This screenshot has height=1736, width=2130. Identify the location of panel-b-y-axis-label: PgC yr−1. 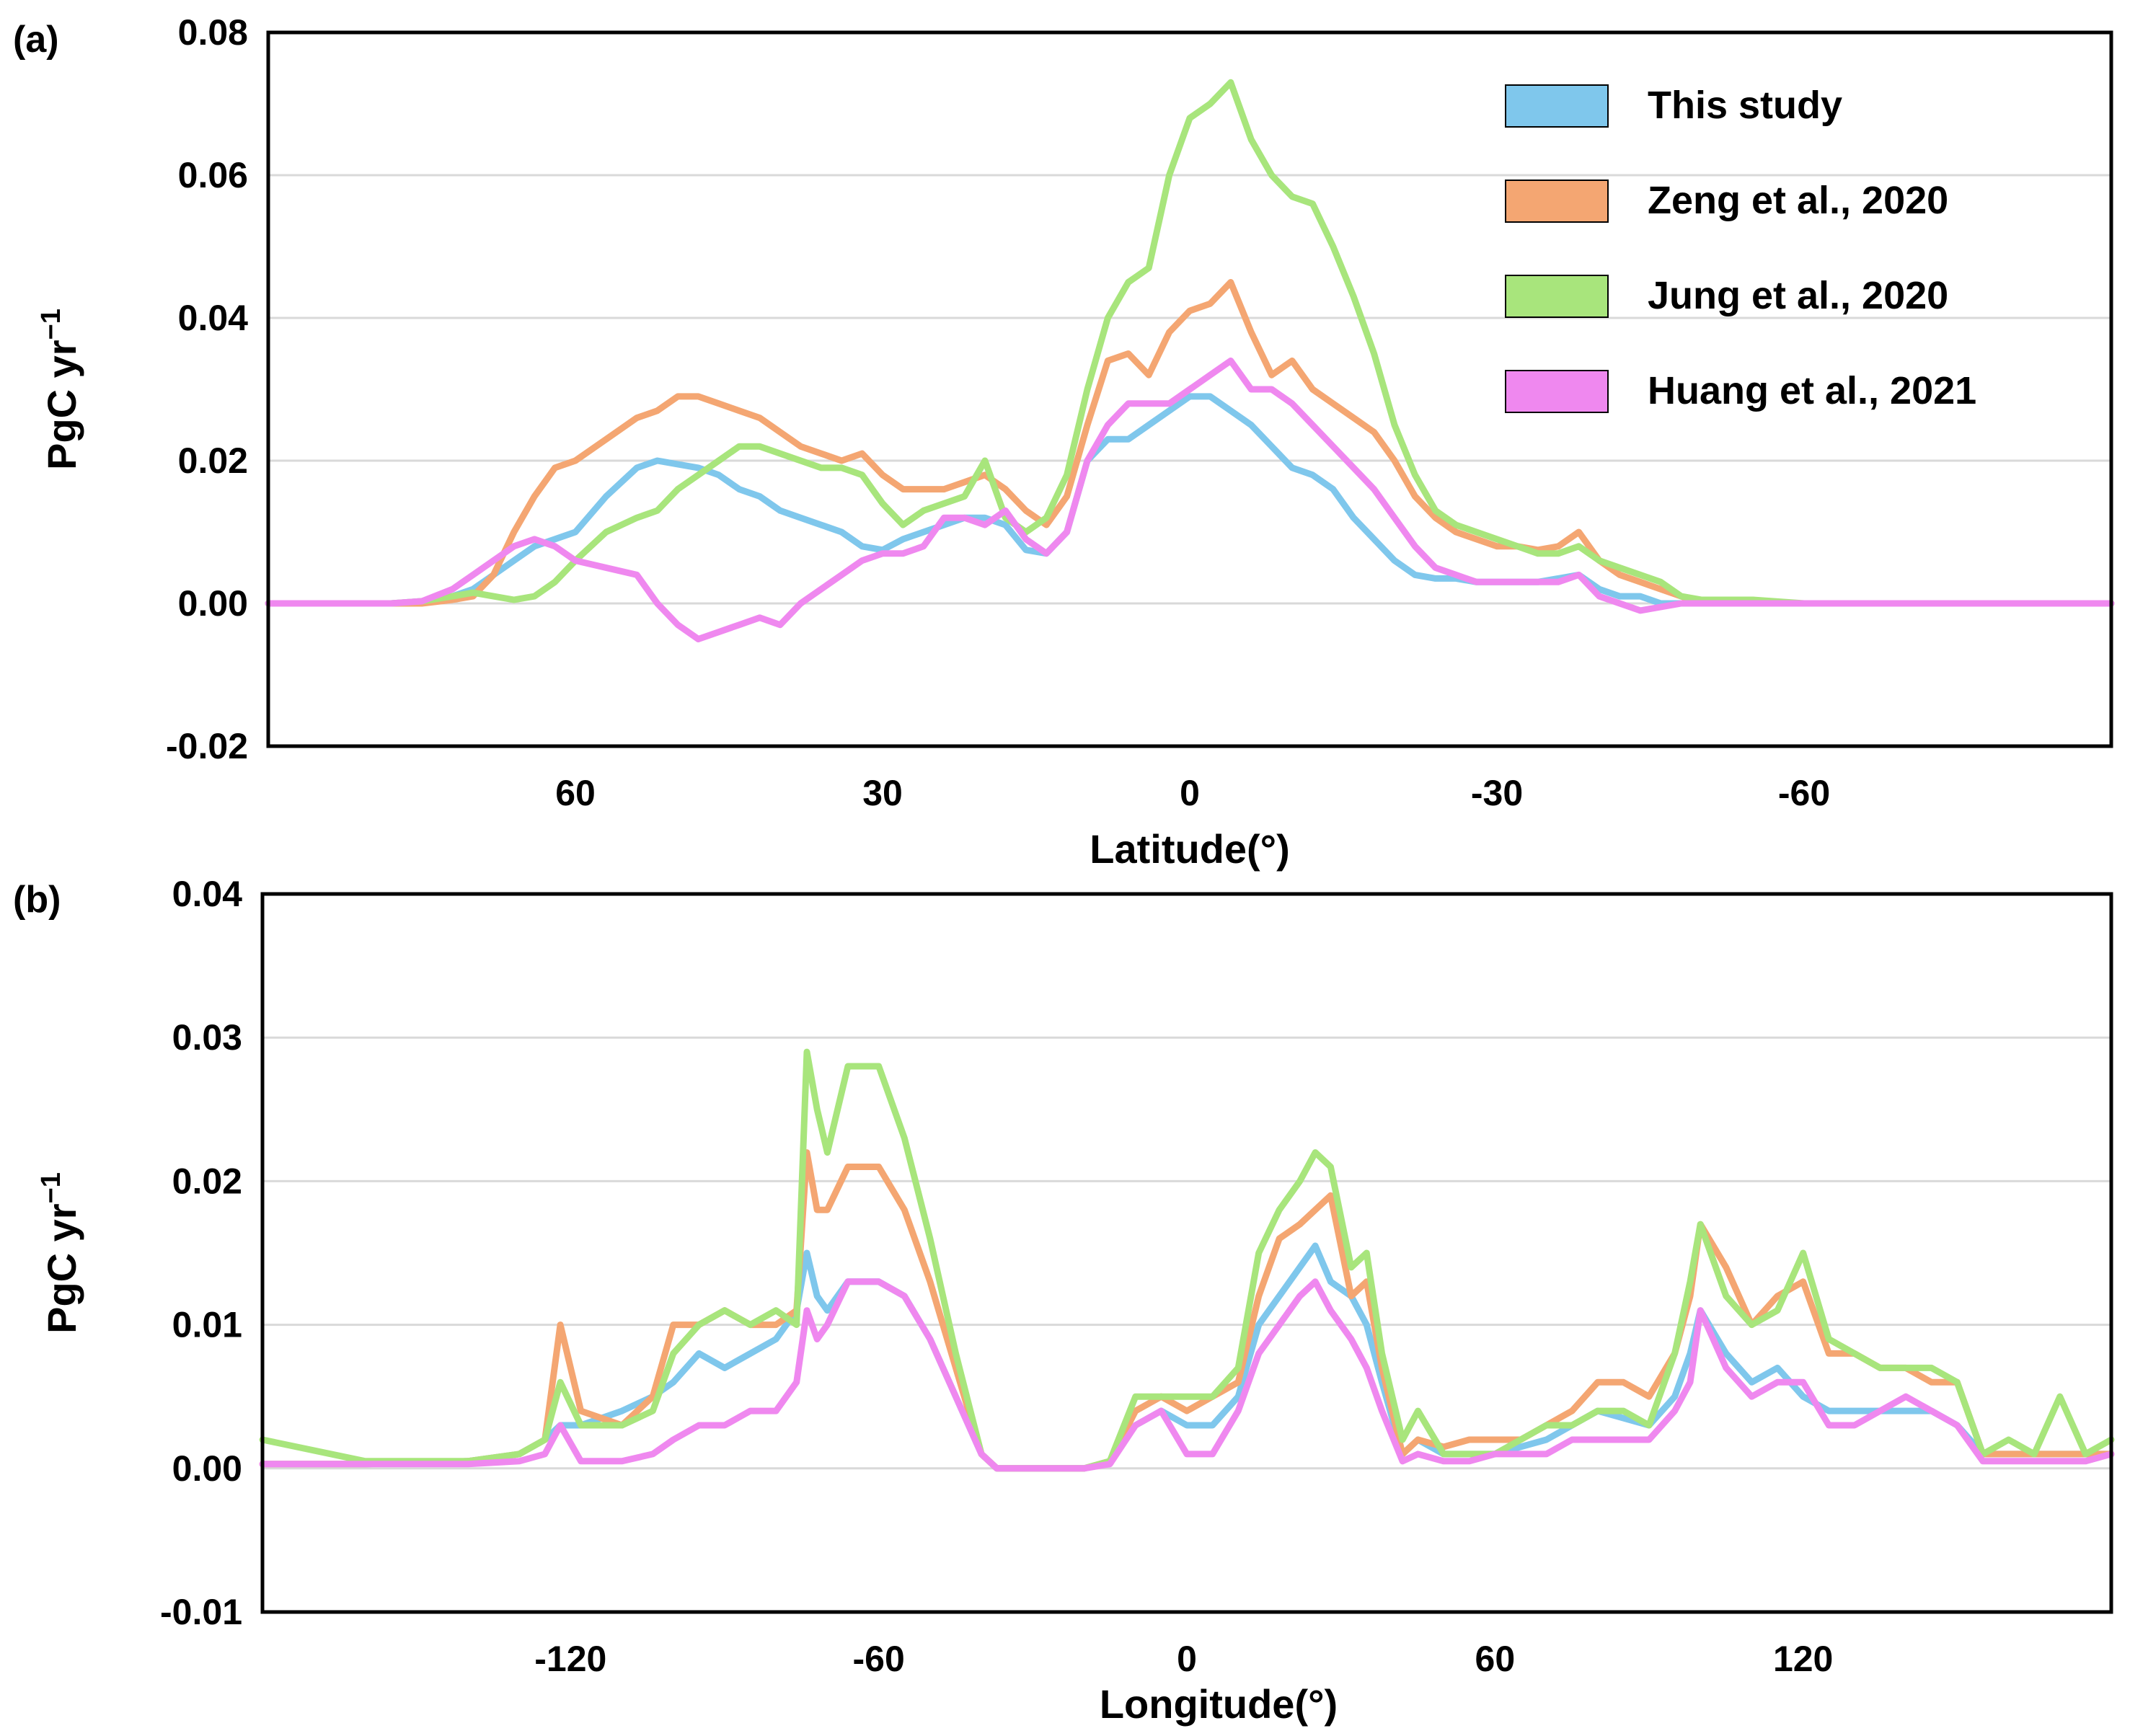
(60, 1253).